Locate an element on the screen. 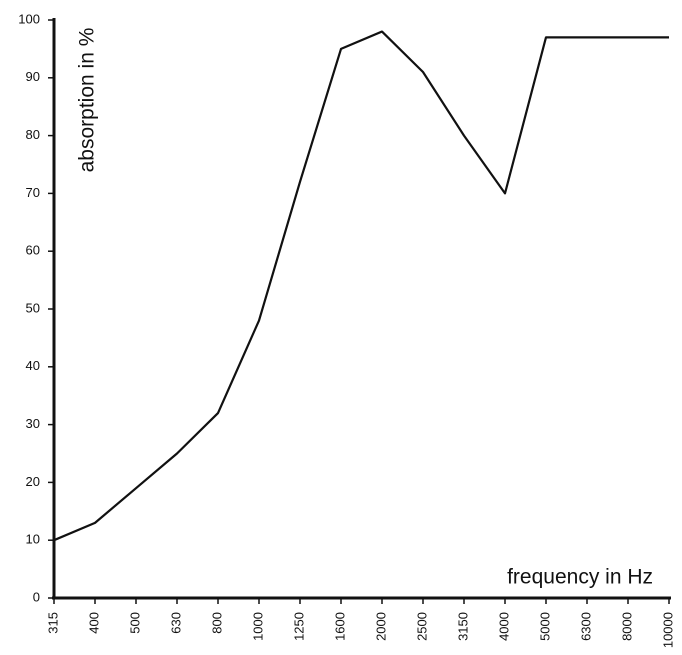 The image size is (682, 655). x-tick-label: 5000 is located at coordinates (544, 626).